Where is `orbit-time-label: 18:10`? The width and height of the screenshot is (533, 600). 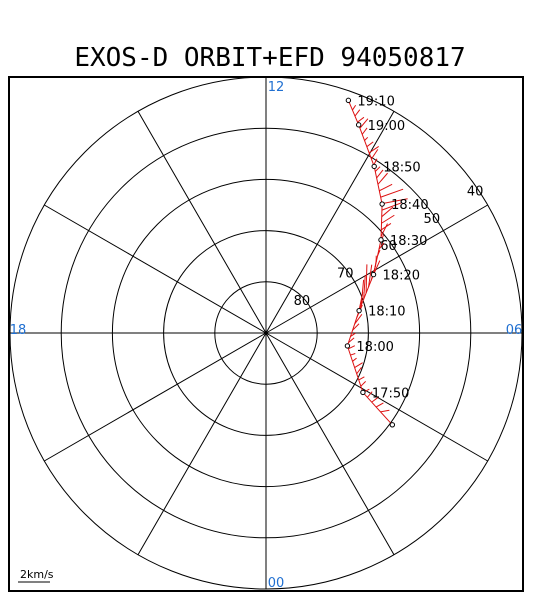
orbit-time-label: 18:10 is located at coordinates (386, 312).